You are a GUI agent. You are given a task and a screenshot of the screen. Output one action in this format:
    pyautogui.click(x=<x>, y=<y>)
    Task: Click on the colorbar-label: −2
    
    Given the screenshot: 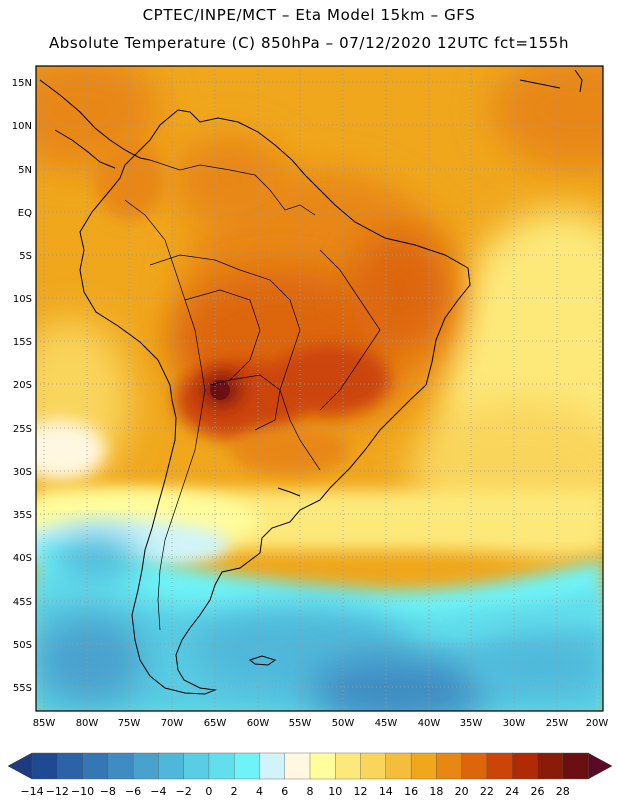 What is the action you would take?
    pyautogui.click(x=184, y=791)
    